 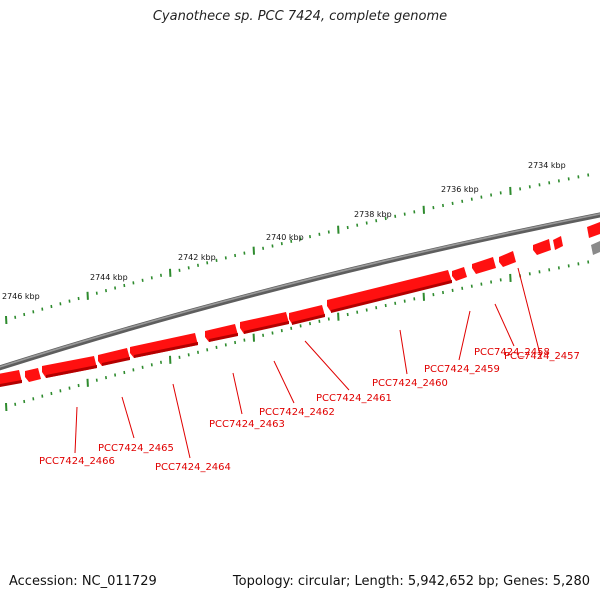 I want to click on scale-label: 2734 kbp, so click(x=547, y=165).